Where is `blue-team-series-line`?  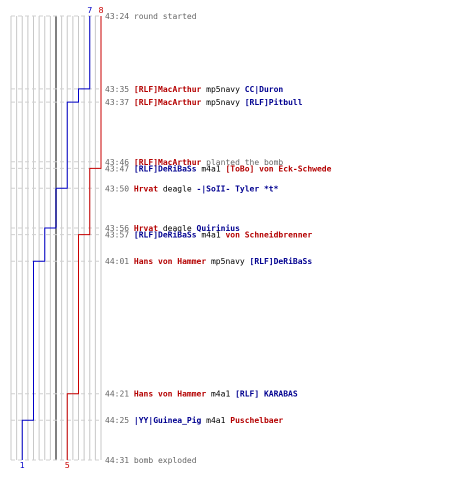
blue-team-series-line is located at coordinates (56, 238).